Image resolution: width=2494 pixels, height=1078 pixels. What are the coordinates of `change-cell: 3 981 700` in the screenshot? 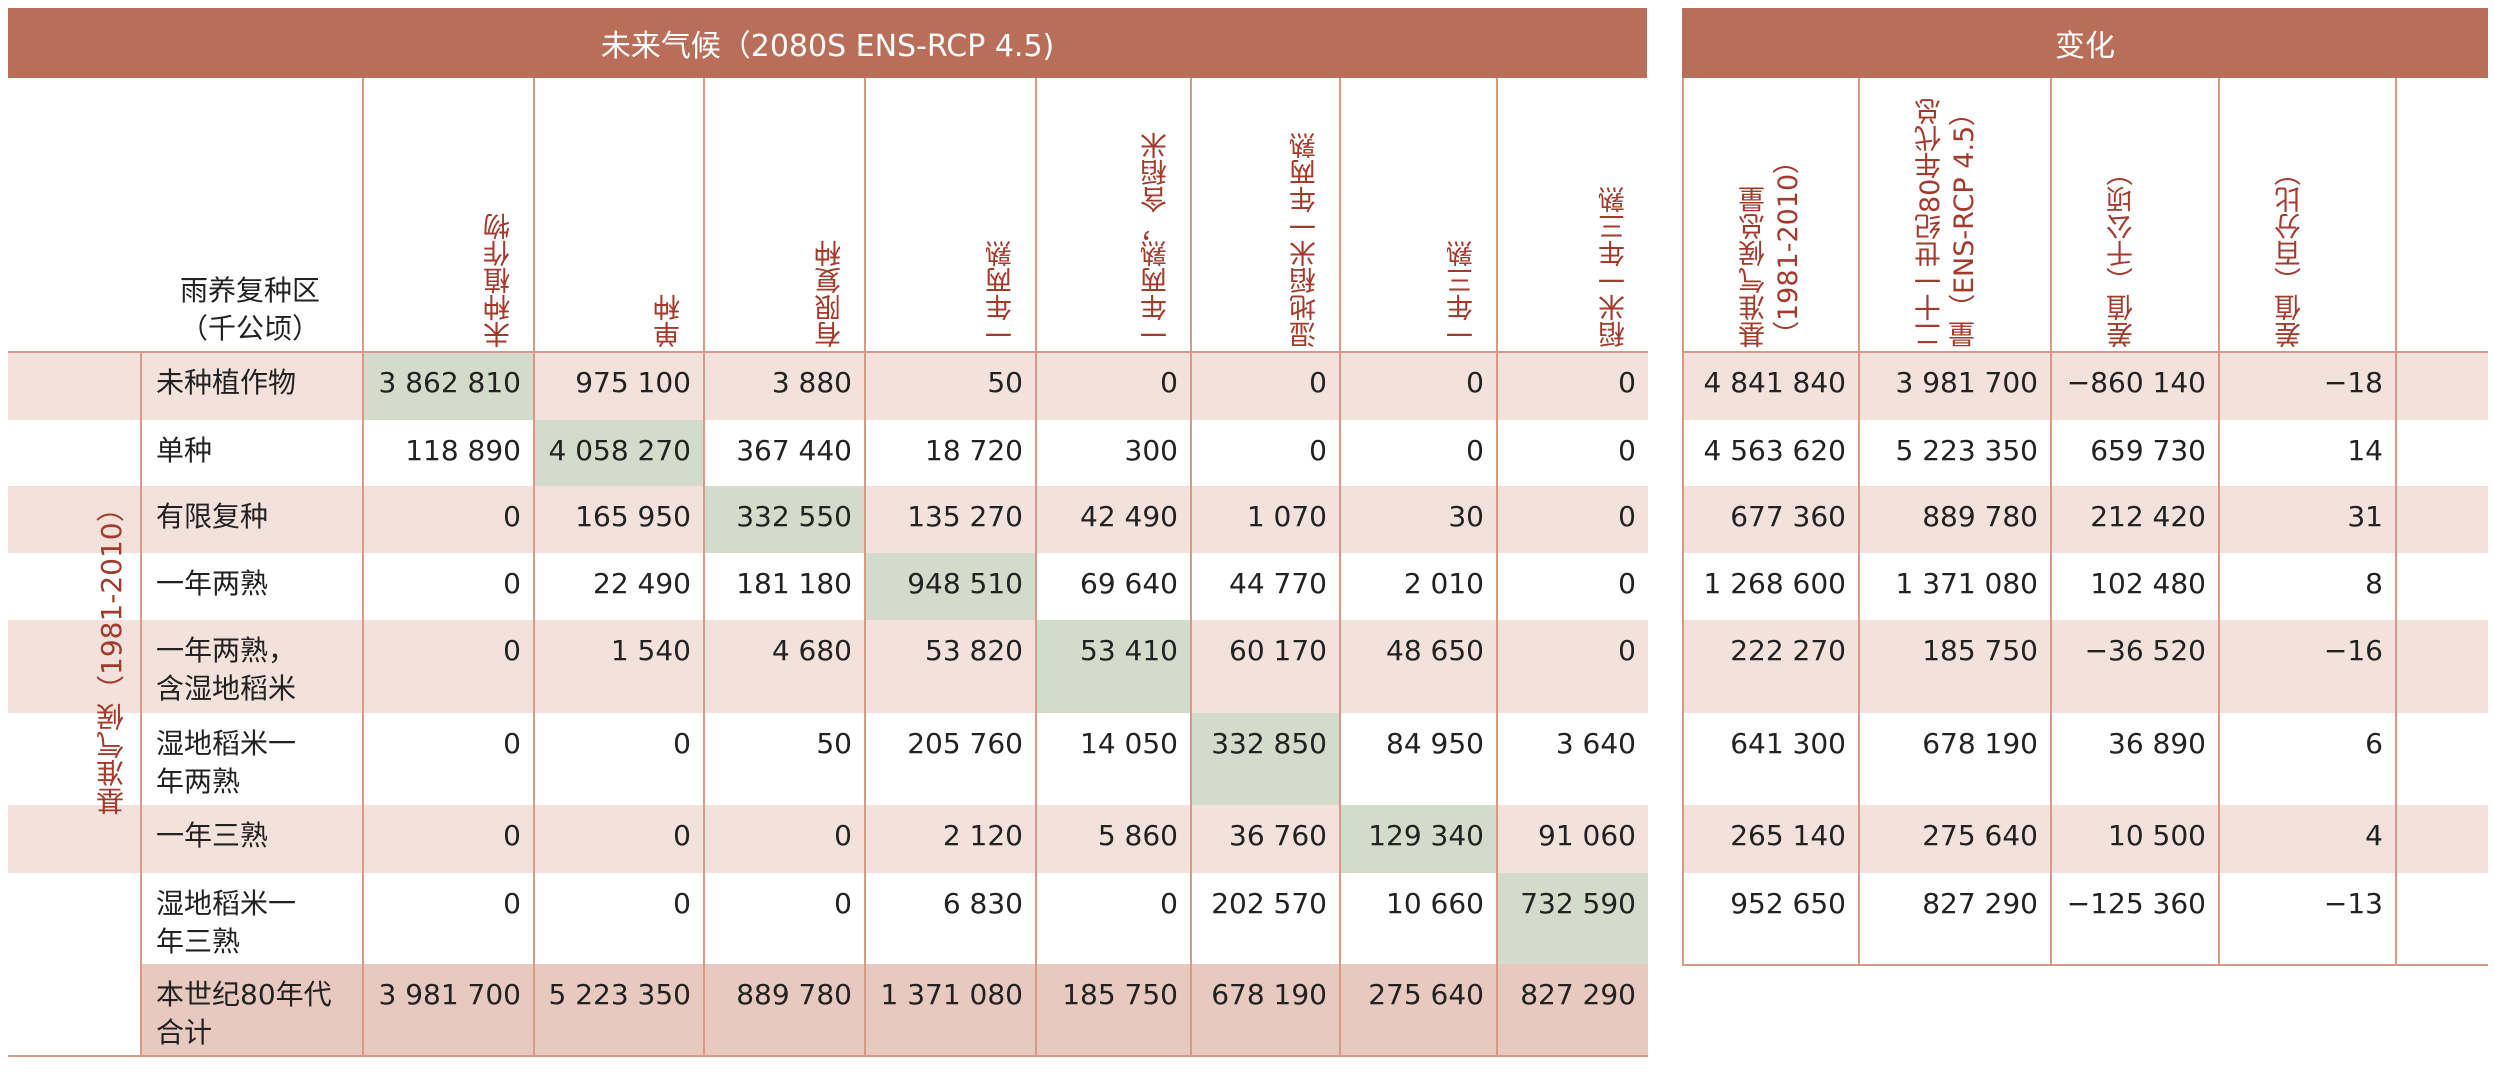 It's located at (1966, 382).